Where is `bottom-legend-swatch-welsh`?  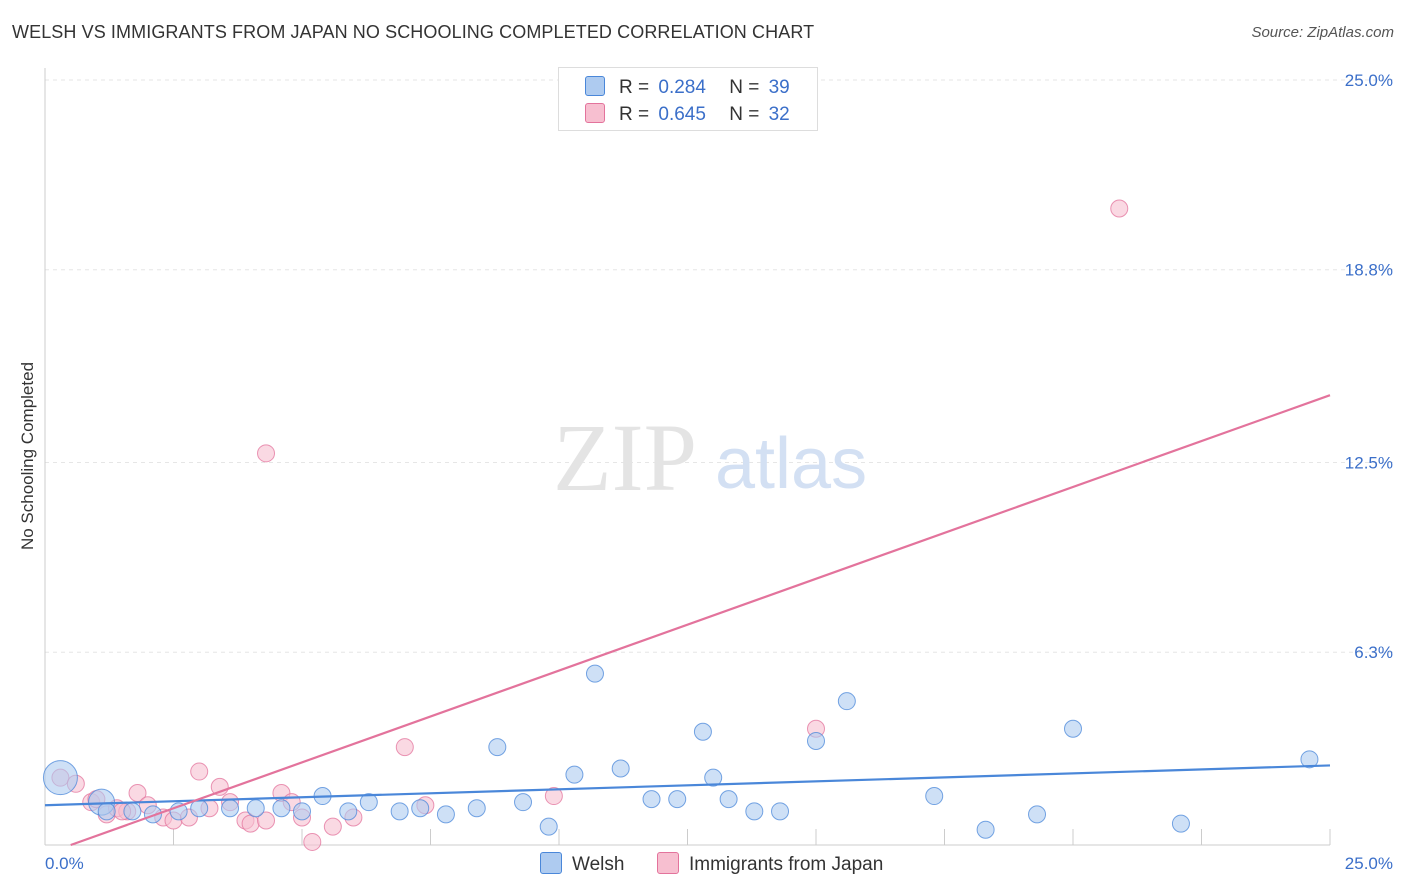 bottom-legend-swatch-welsh is located at coordinates (551, 863).